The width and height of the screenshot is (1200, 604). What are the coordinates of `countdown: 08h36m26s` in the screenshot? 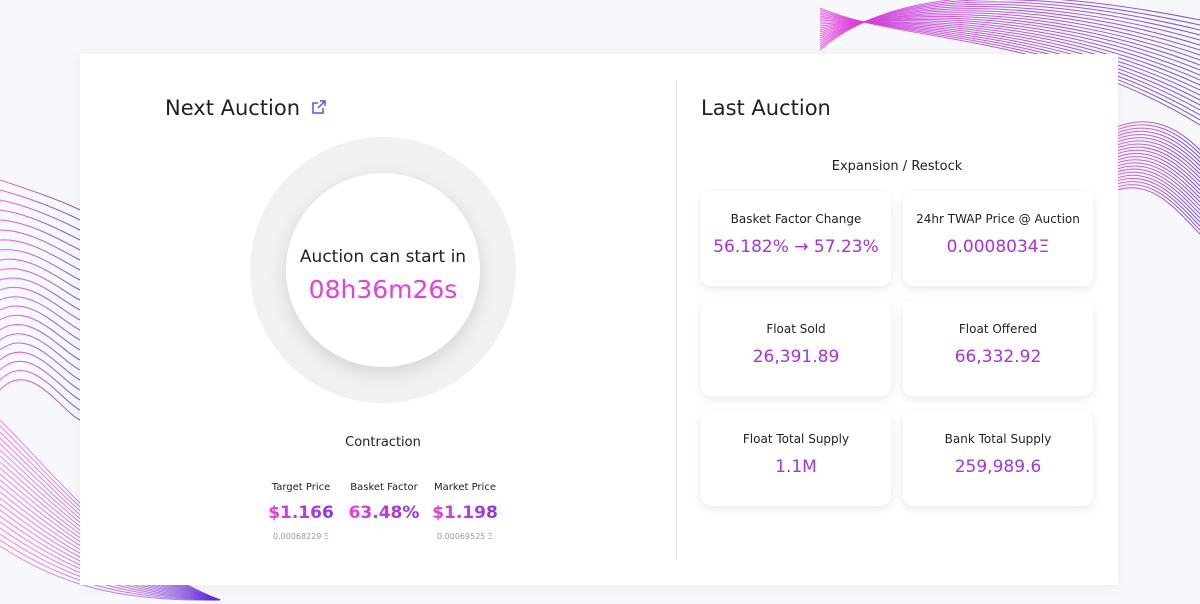 It's located at (383, 289).